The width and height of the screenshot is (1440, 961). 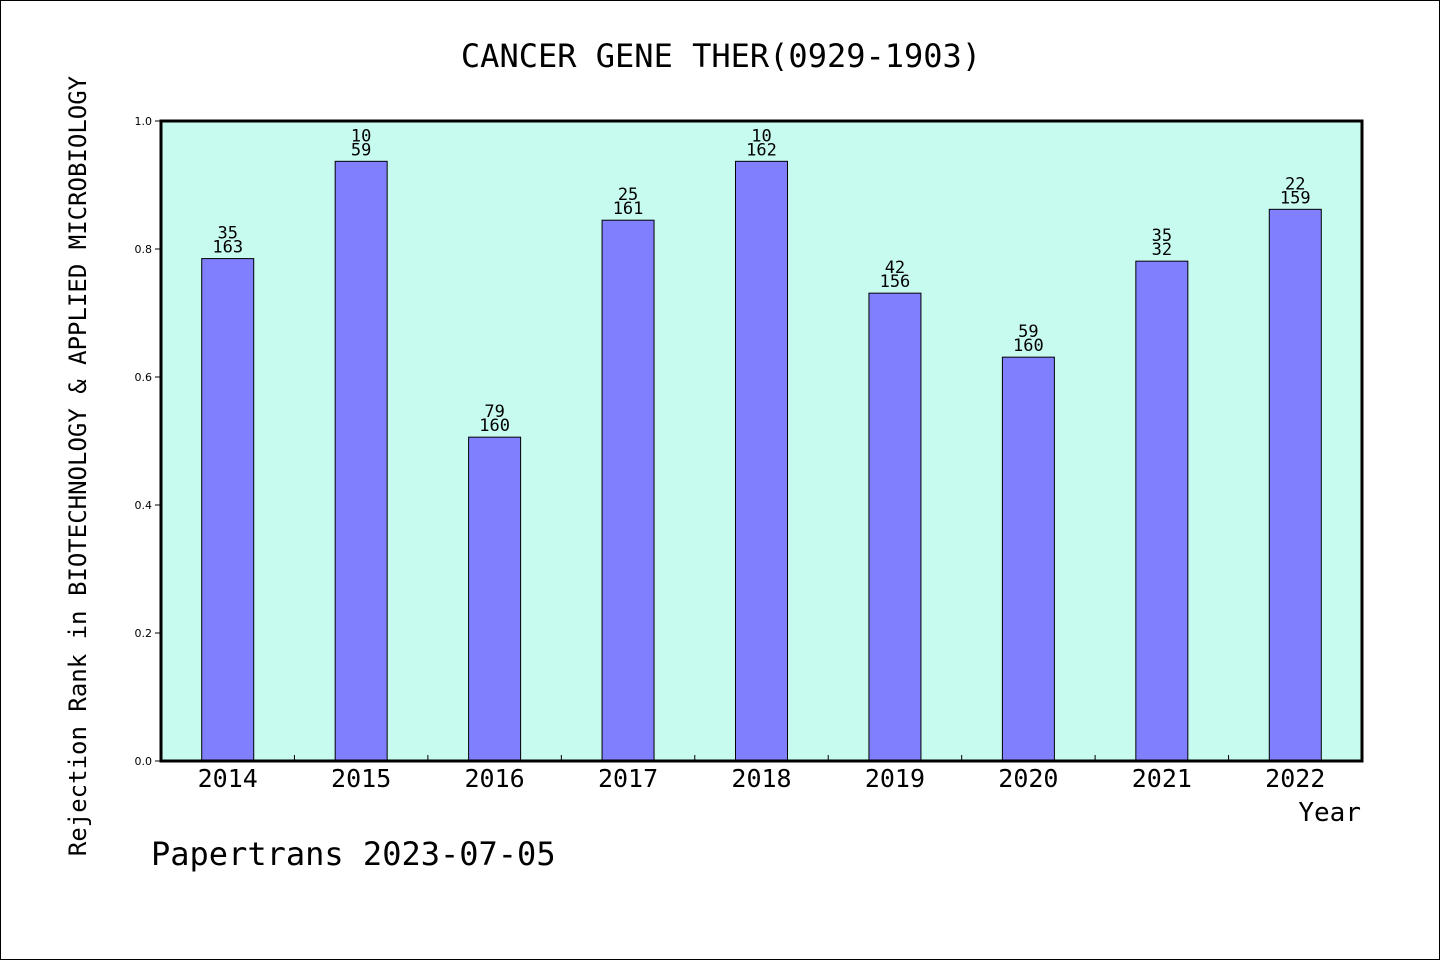 What do you see at coordinates (895, 282) in the screenshot?
I see `bar-label-bottom: 156` at bounding box center [895, 282].